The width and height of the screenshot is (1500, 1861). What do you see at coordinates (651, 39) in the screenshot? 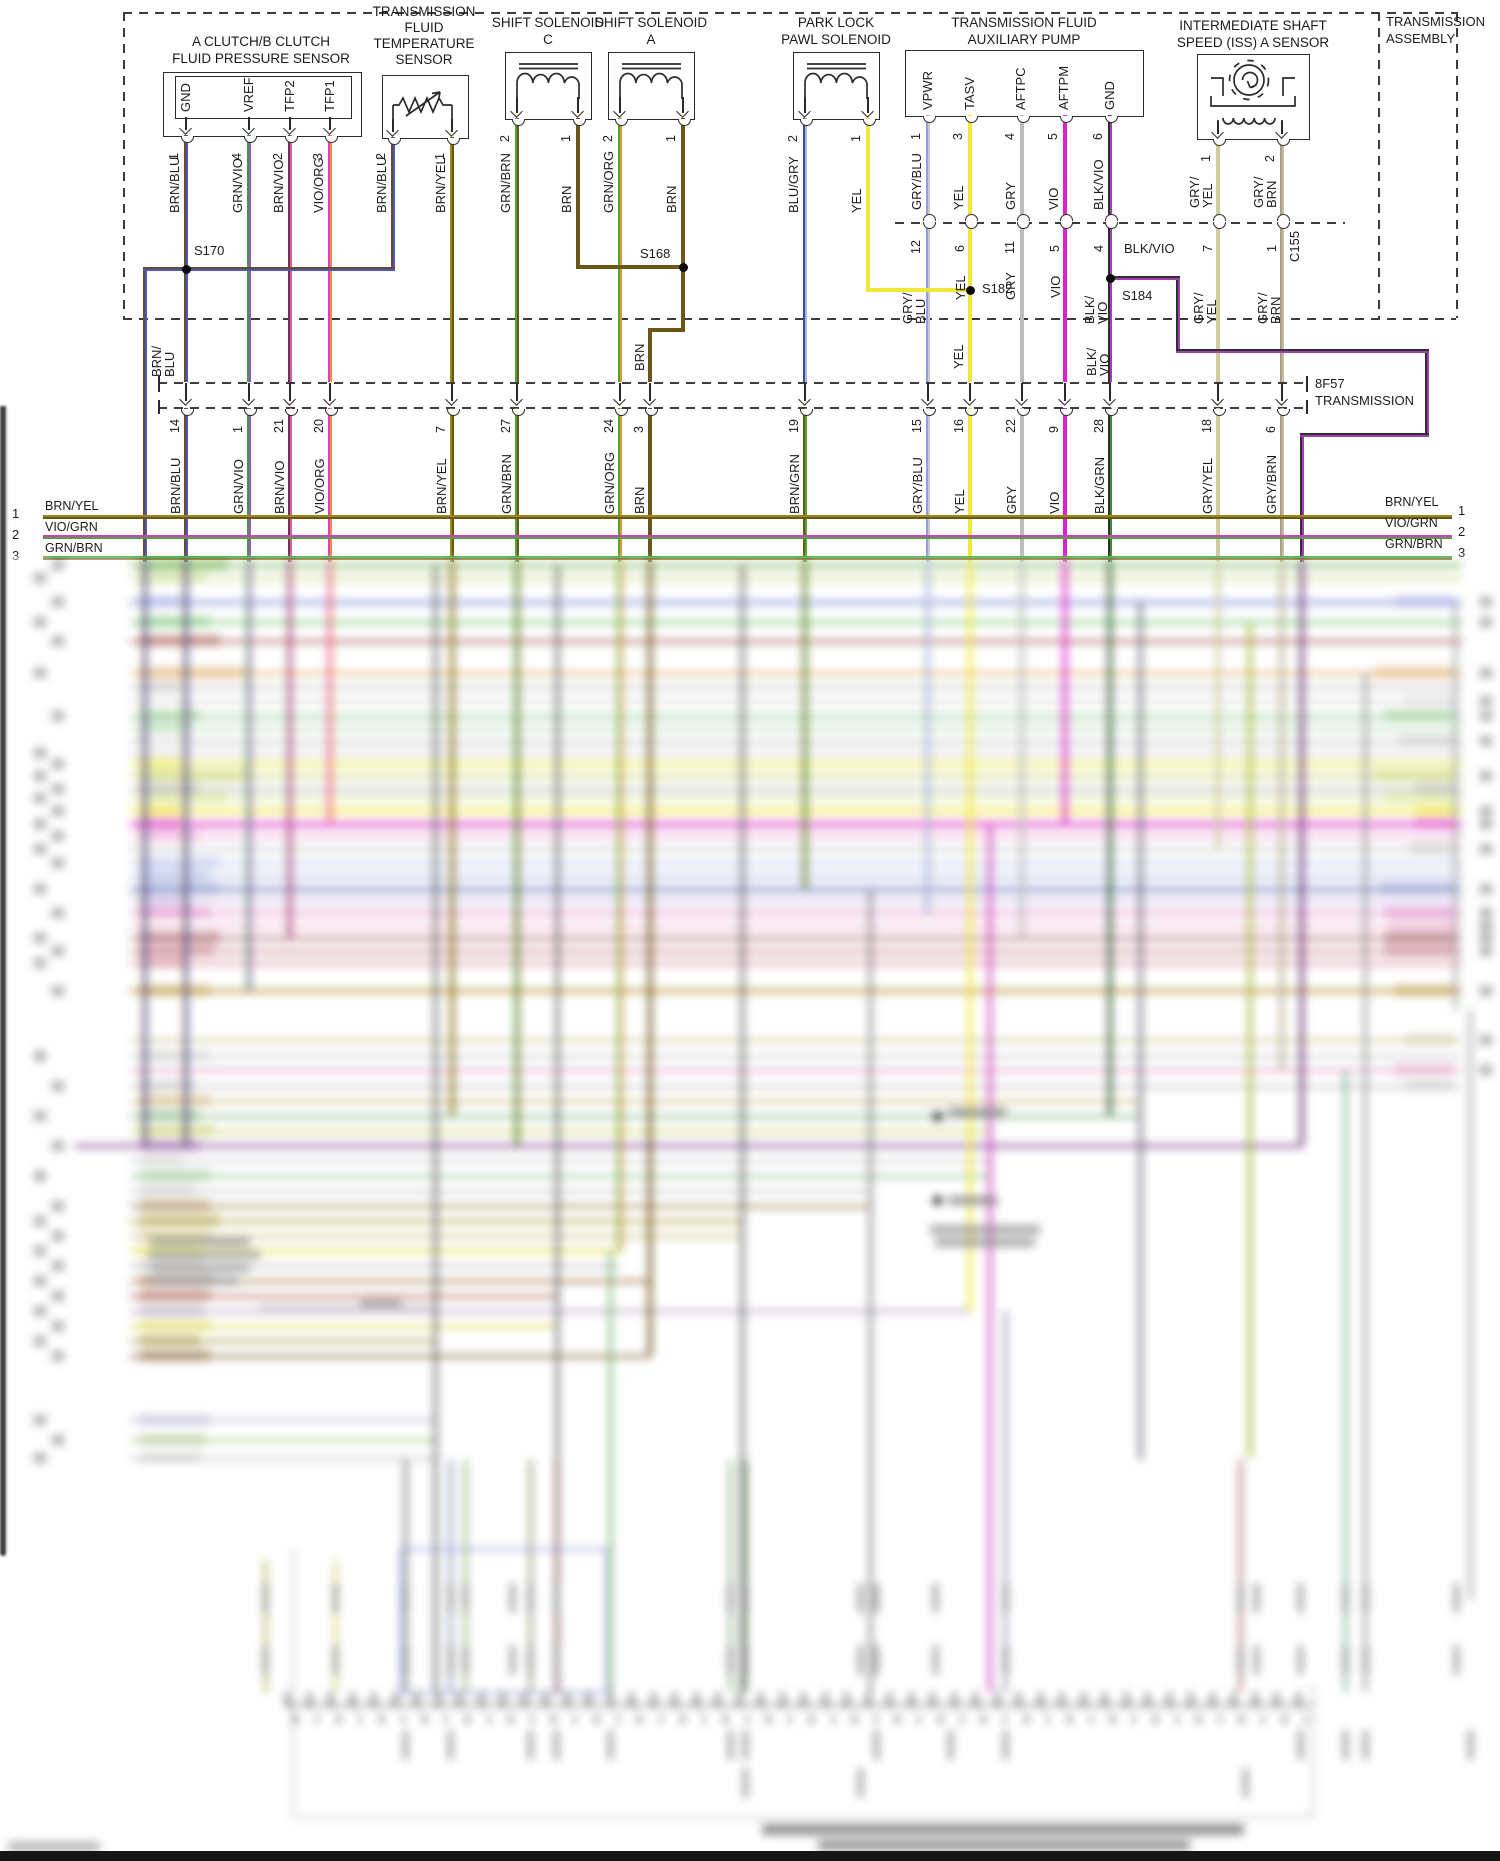
I see `component-title: A` at bounding box center [651, 39].